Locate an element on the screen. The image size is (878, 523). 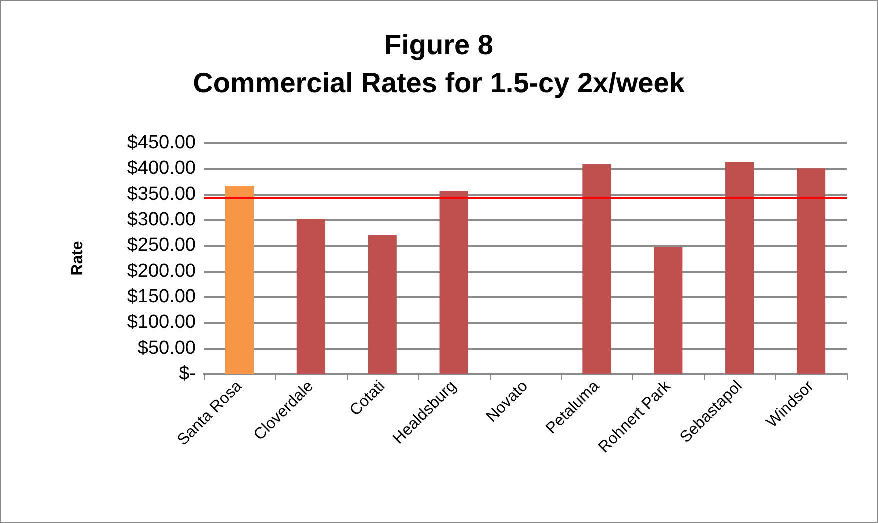
y-tick-label: $350.00 is located at coordinates (161, 194).